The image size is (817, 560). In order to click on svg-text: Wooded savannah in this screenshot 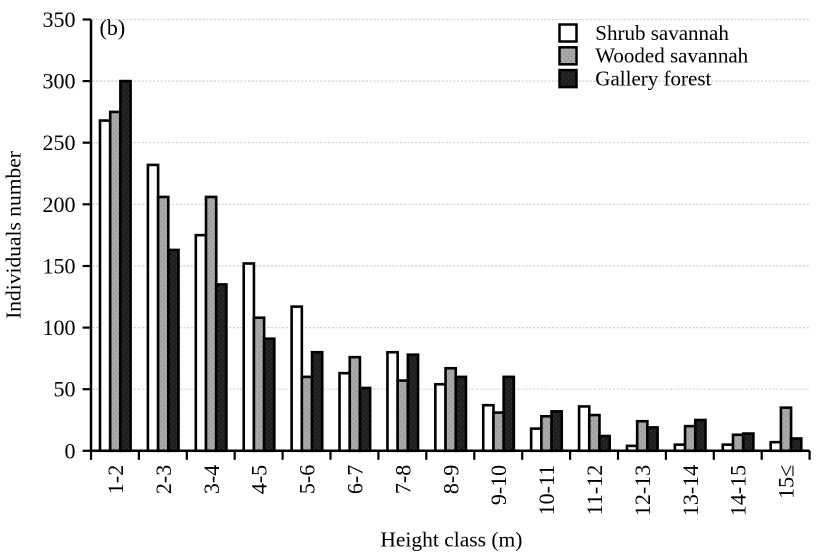, I will do `click(671, 56)`.